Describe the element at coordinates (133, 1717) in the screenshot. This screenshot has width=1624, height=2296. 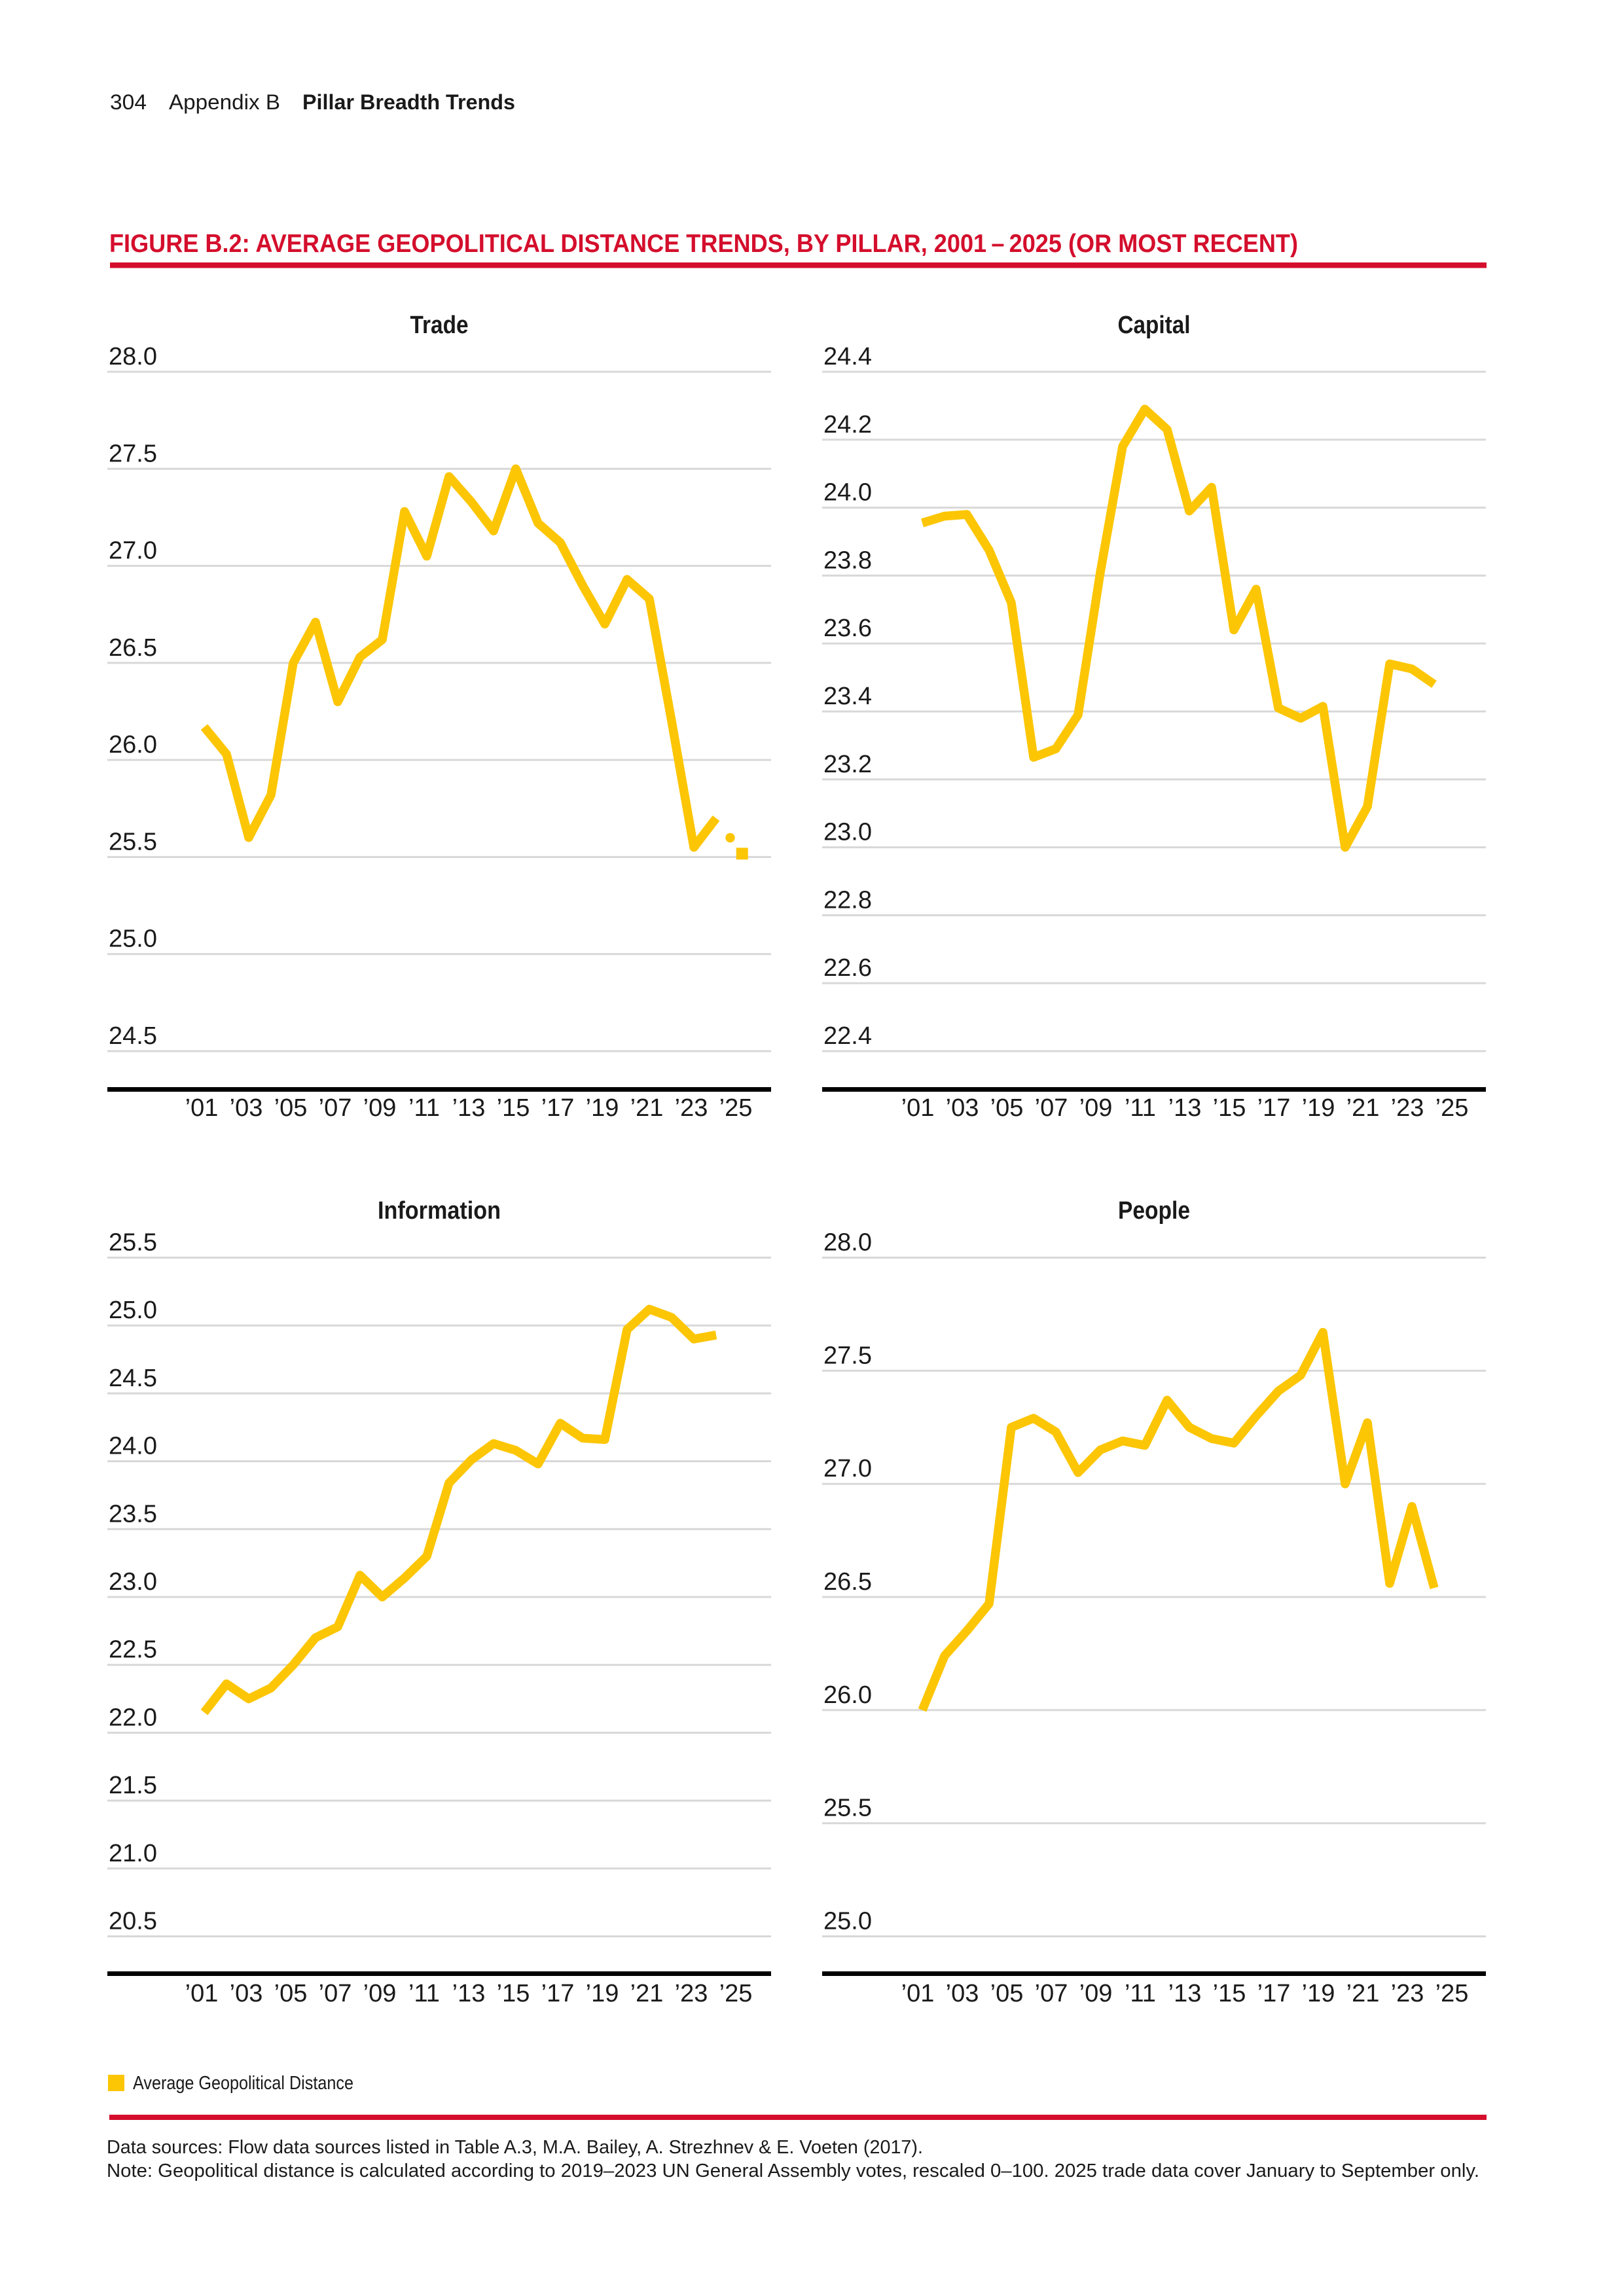
I see `svg-text: 22.0` at that location.